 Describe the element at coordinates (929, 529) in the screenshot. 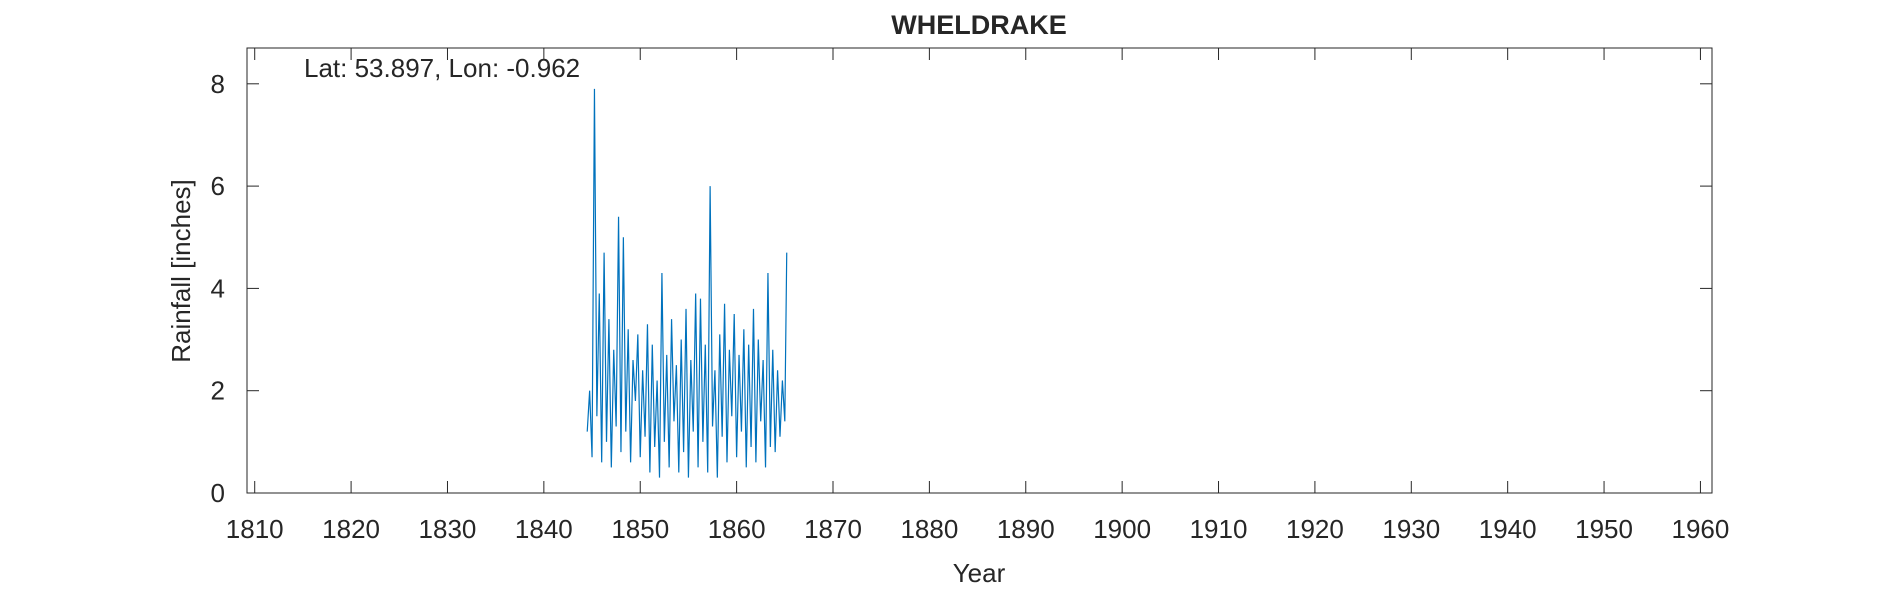

I see `x-tick-label: 1880` at that location.